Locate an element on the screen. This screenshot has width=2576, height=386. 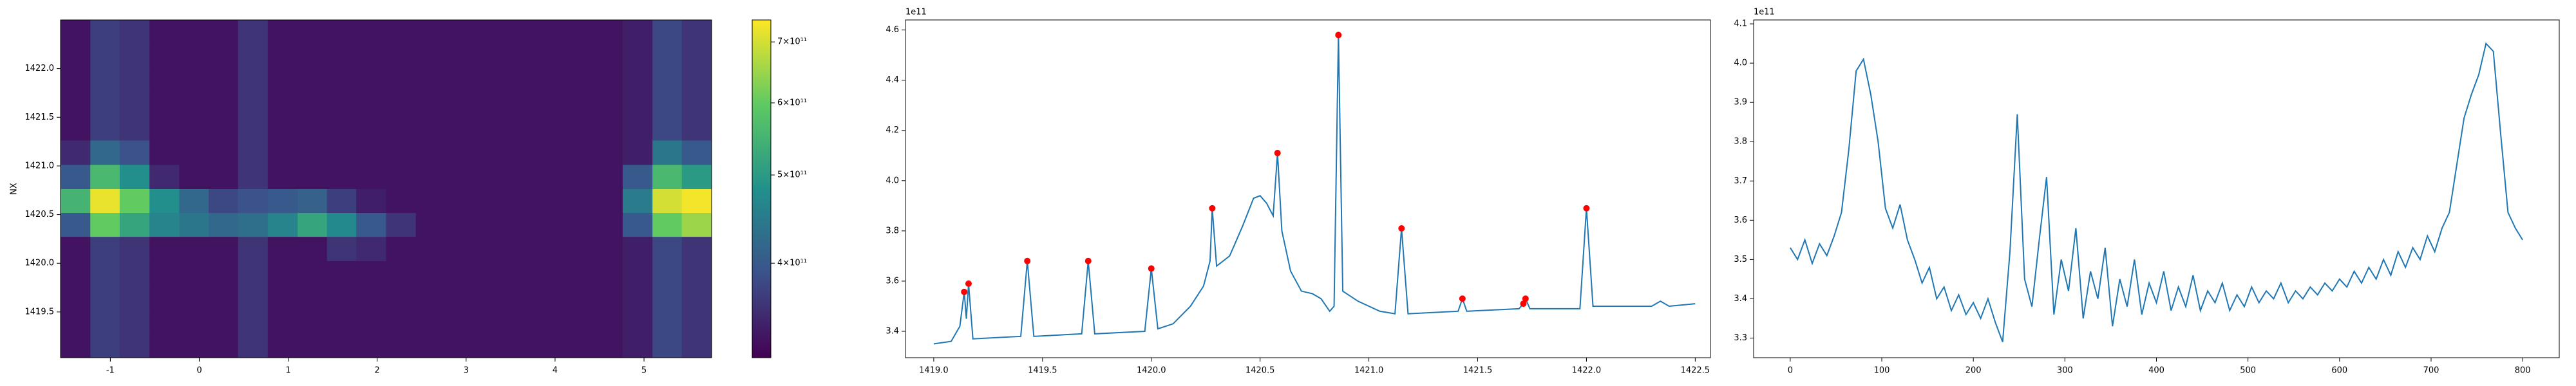
x-tick-label: 400 is located at coordinates (2156, 371).